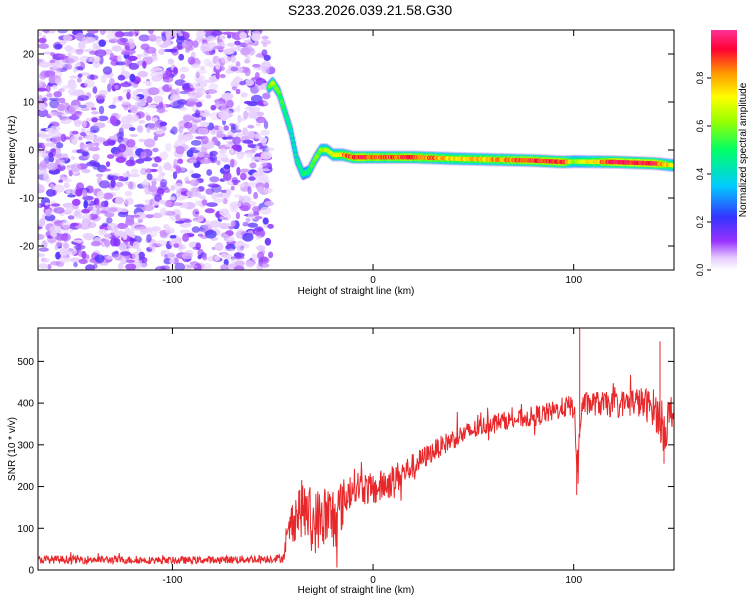  Describe the element at coordinates (700, 78) in the screenshot. I see `colorbar-tick-label: 0.8` at that location.